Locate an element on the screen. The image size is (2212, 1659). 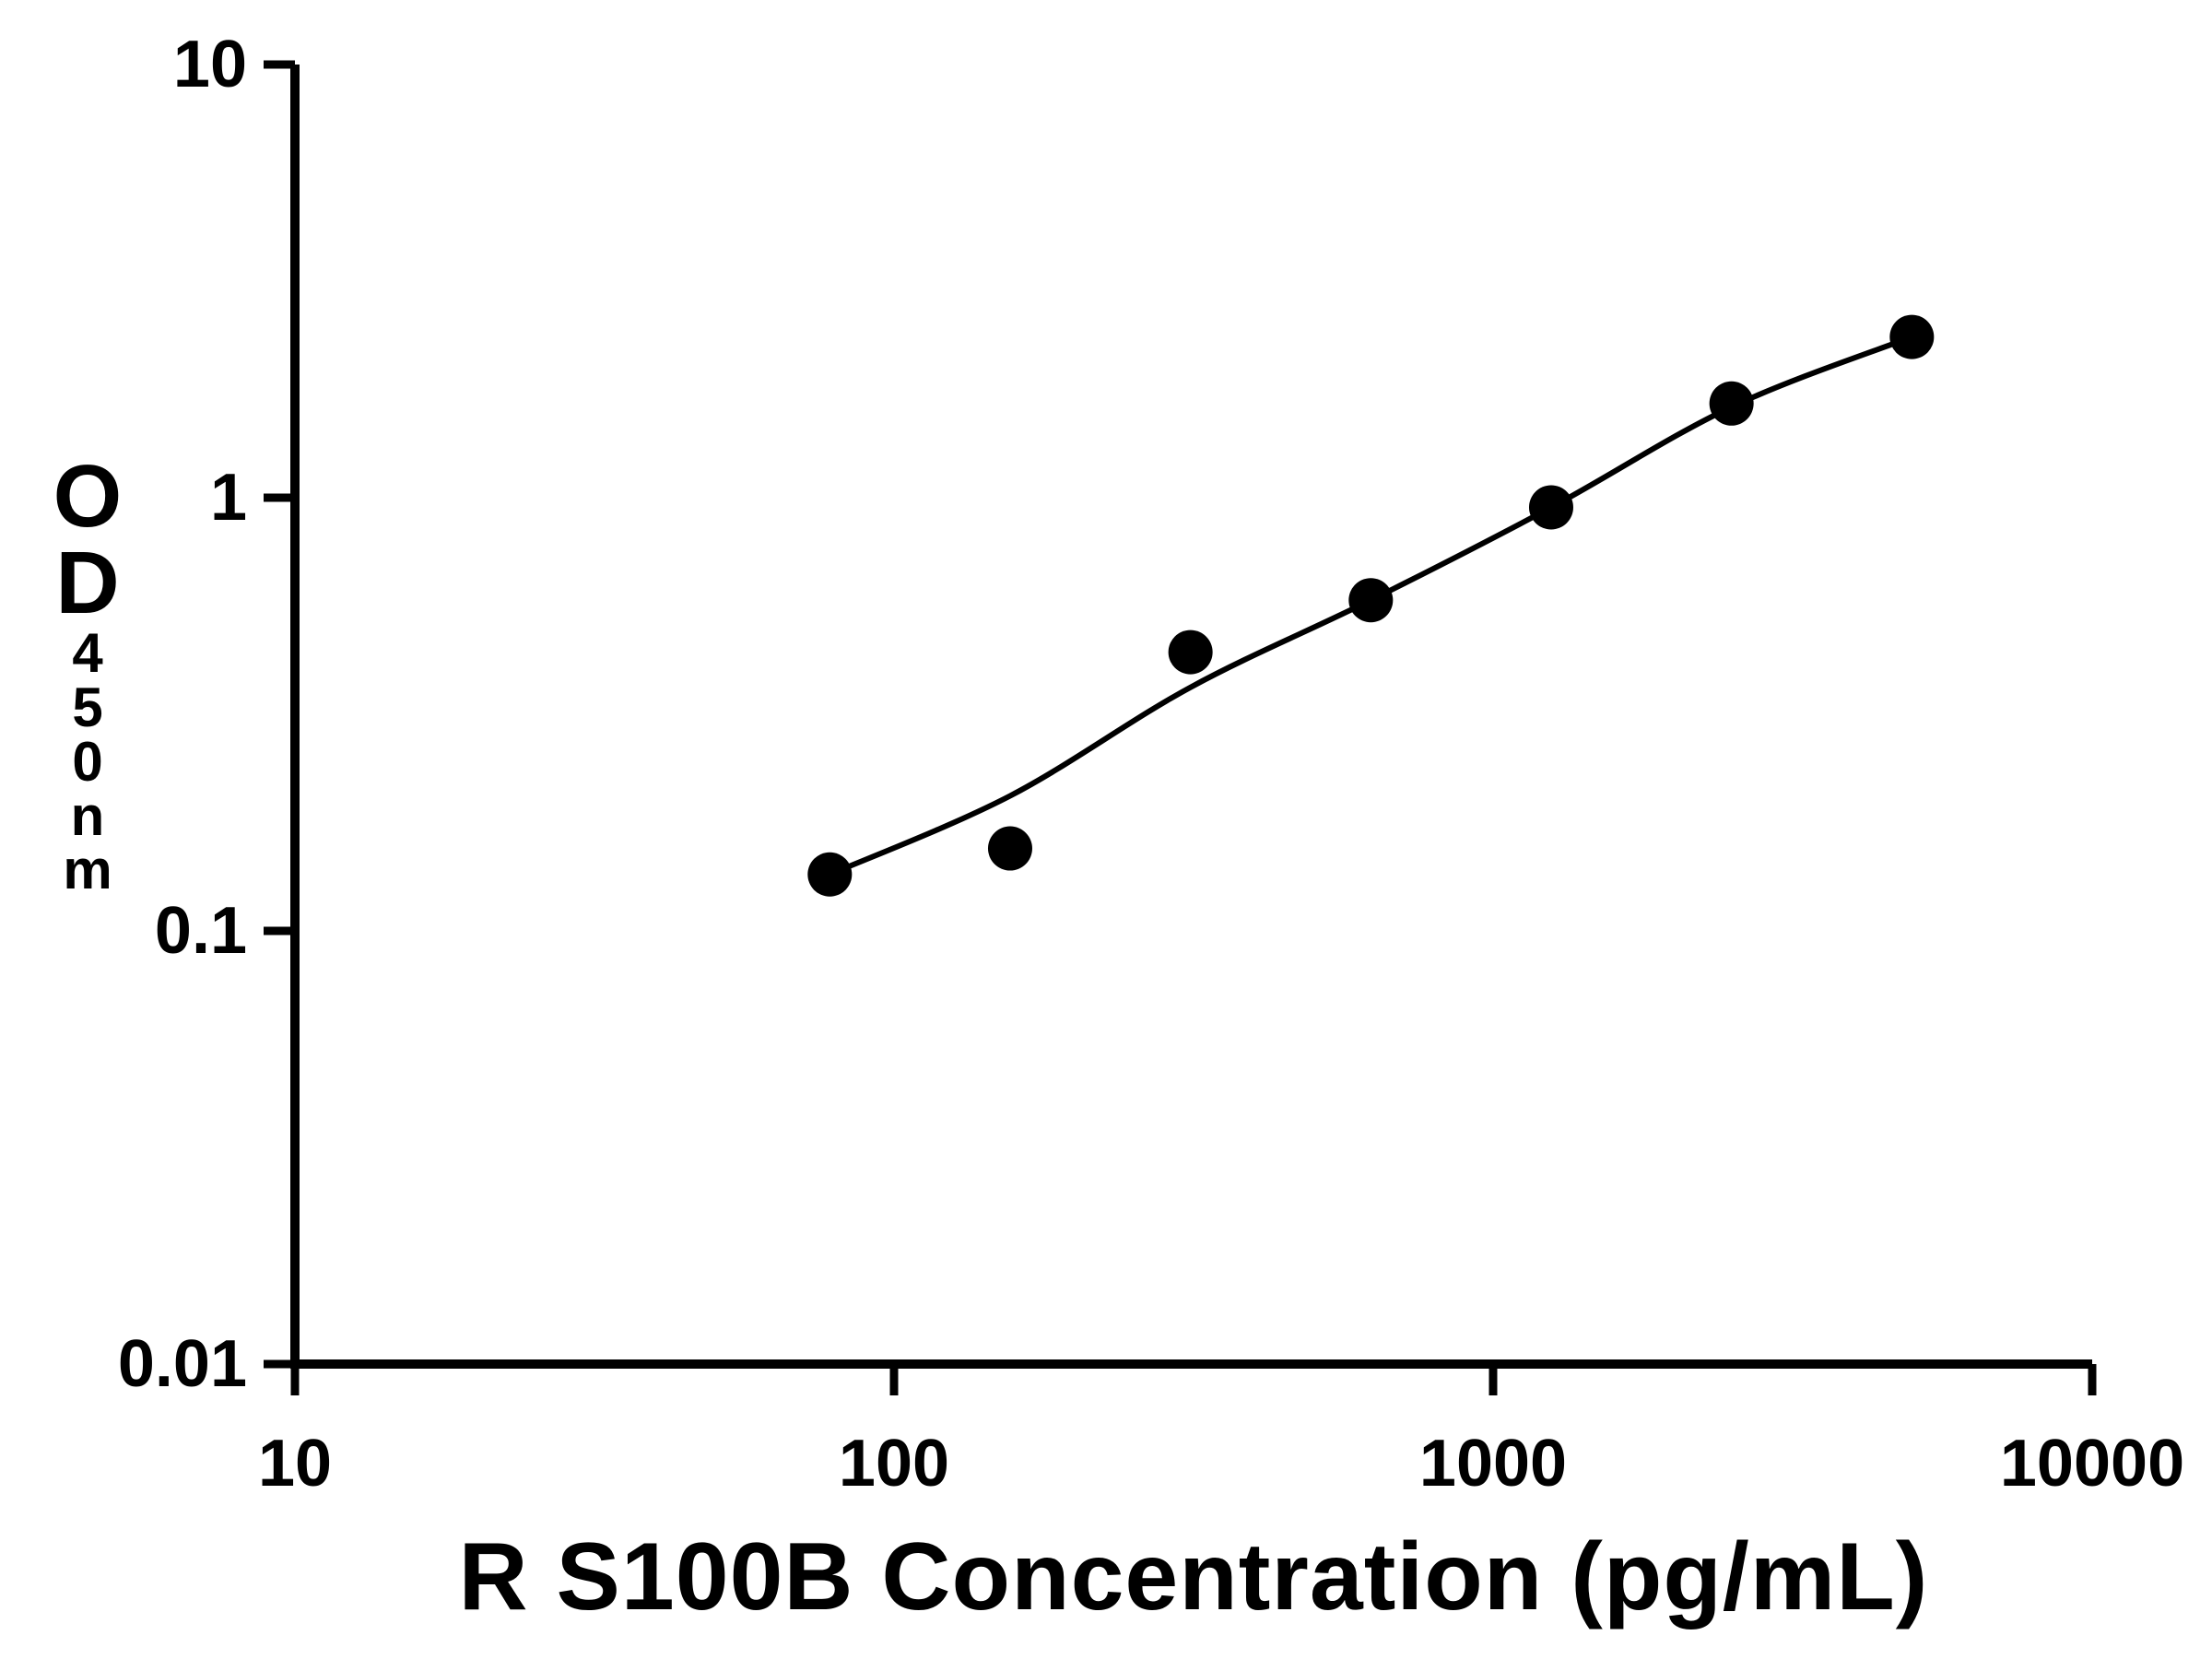
x-axis-tick-label: 100 is located at coordinates (894, 1463).